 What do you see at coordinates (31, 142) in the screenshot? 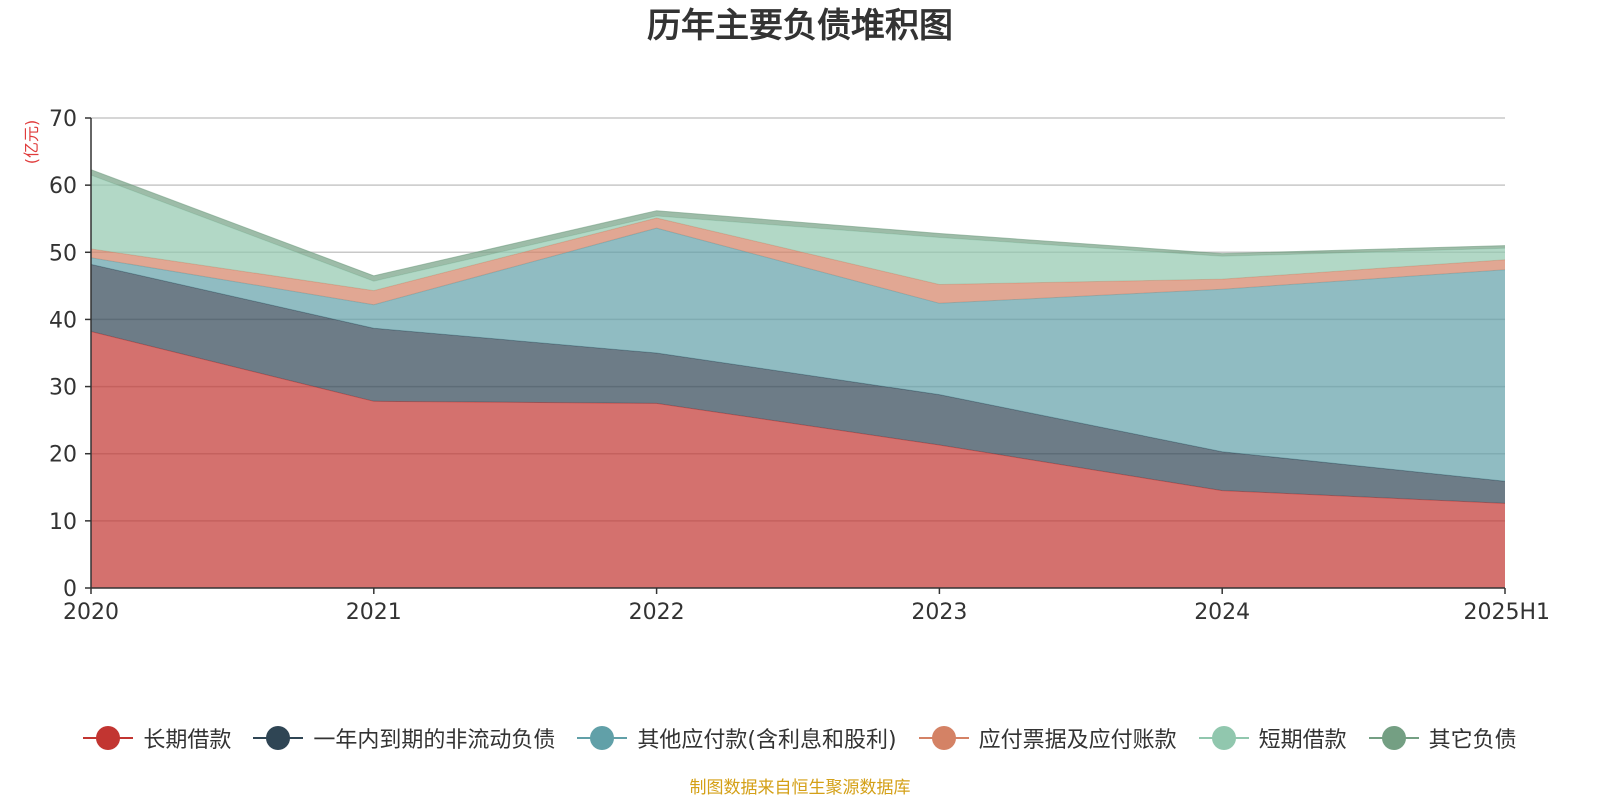
I see `y-axis-unit-label: (亿元)` at bounding box center [31, 142].